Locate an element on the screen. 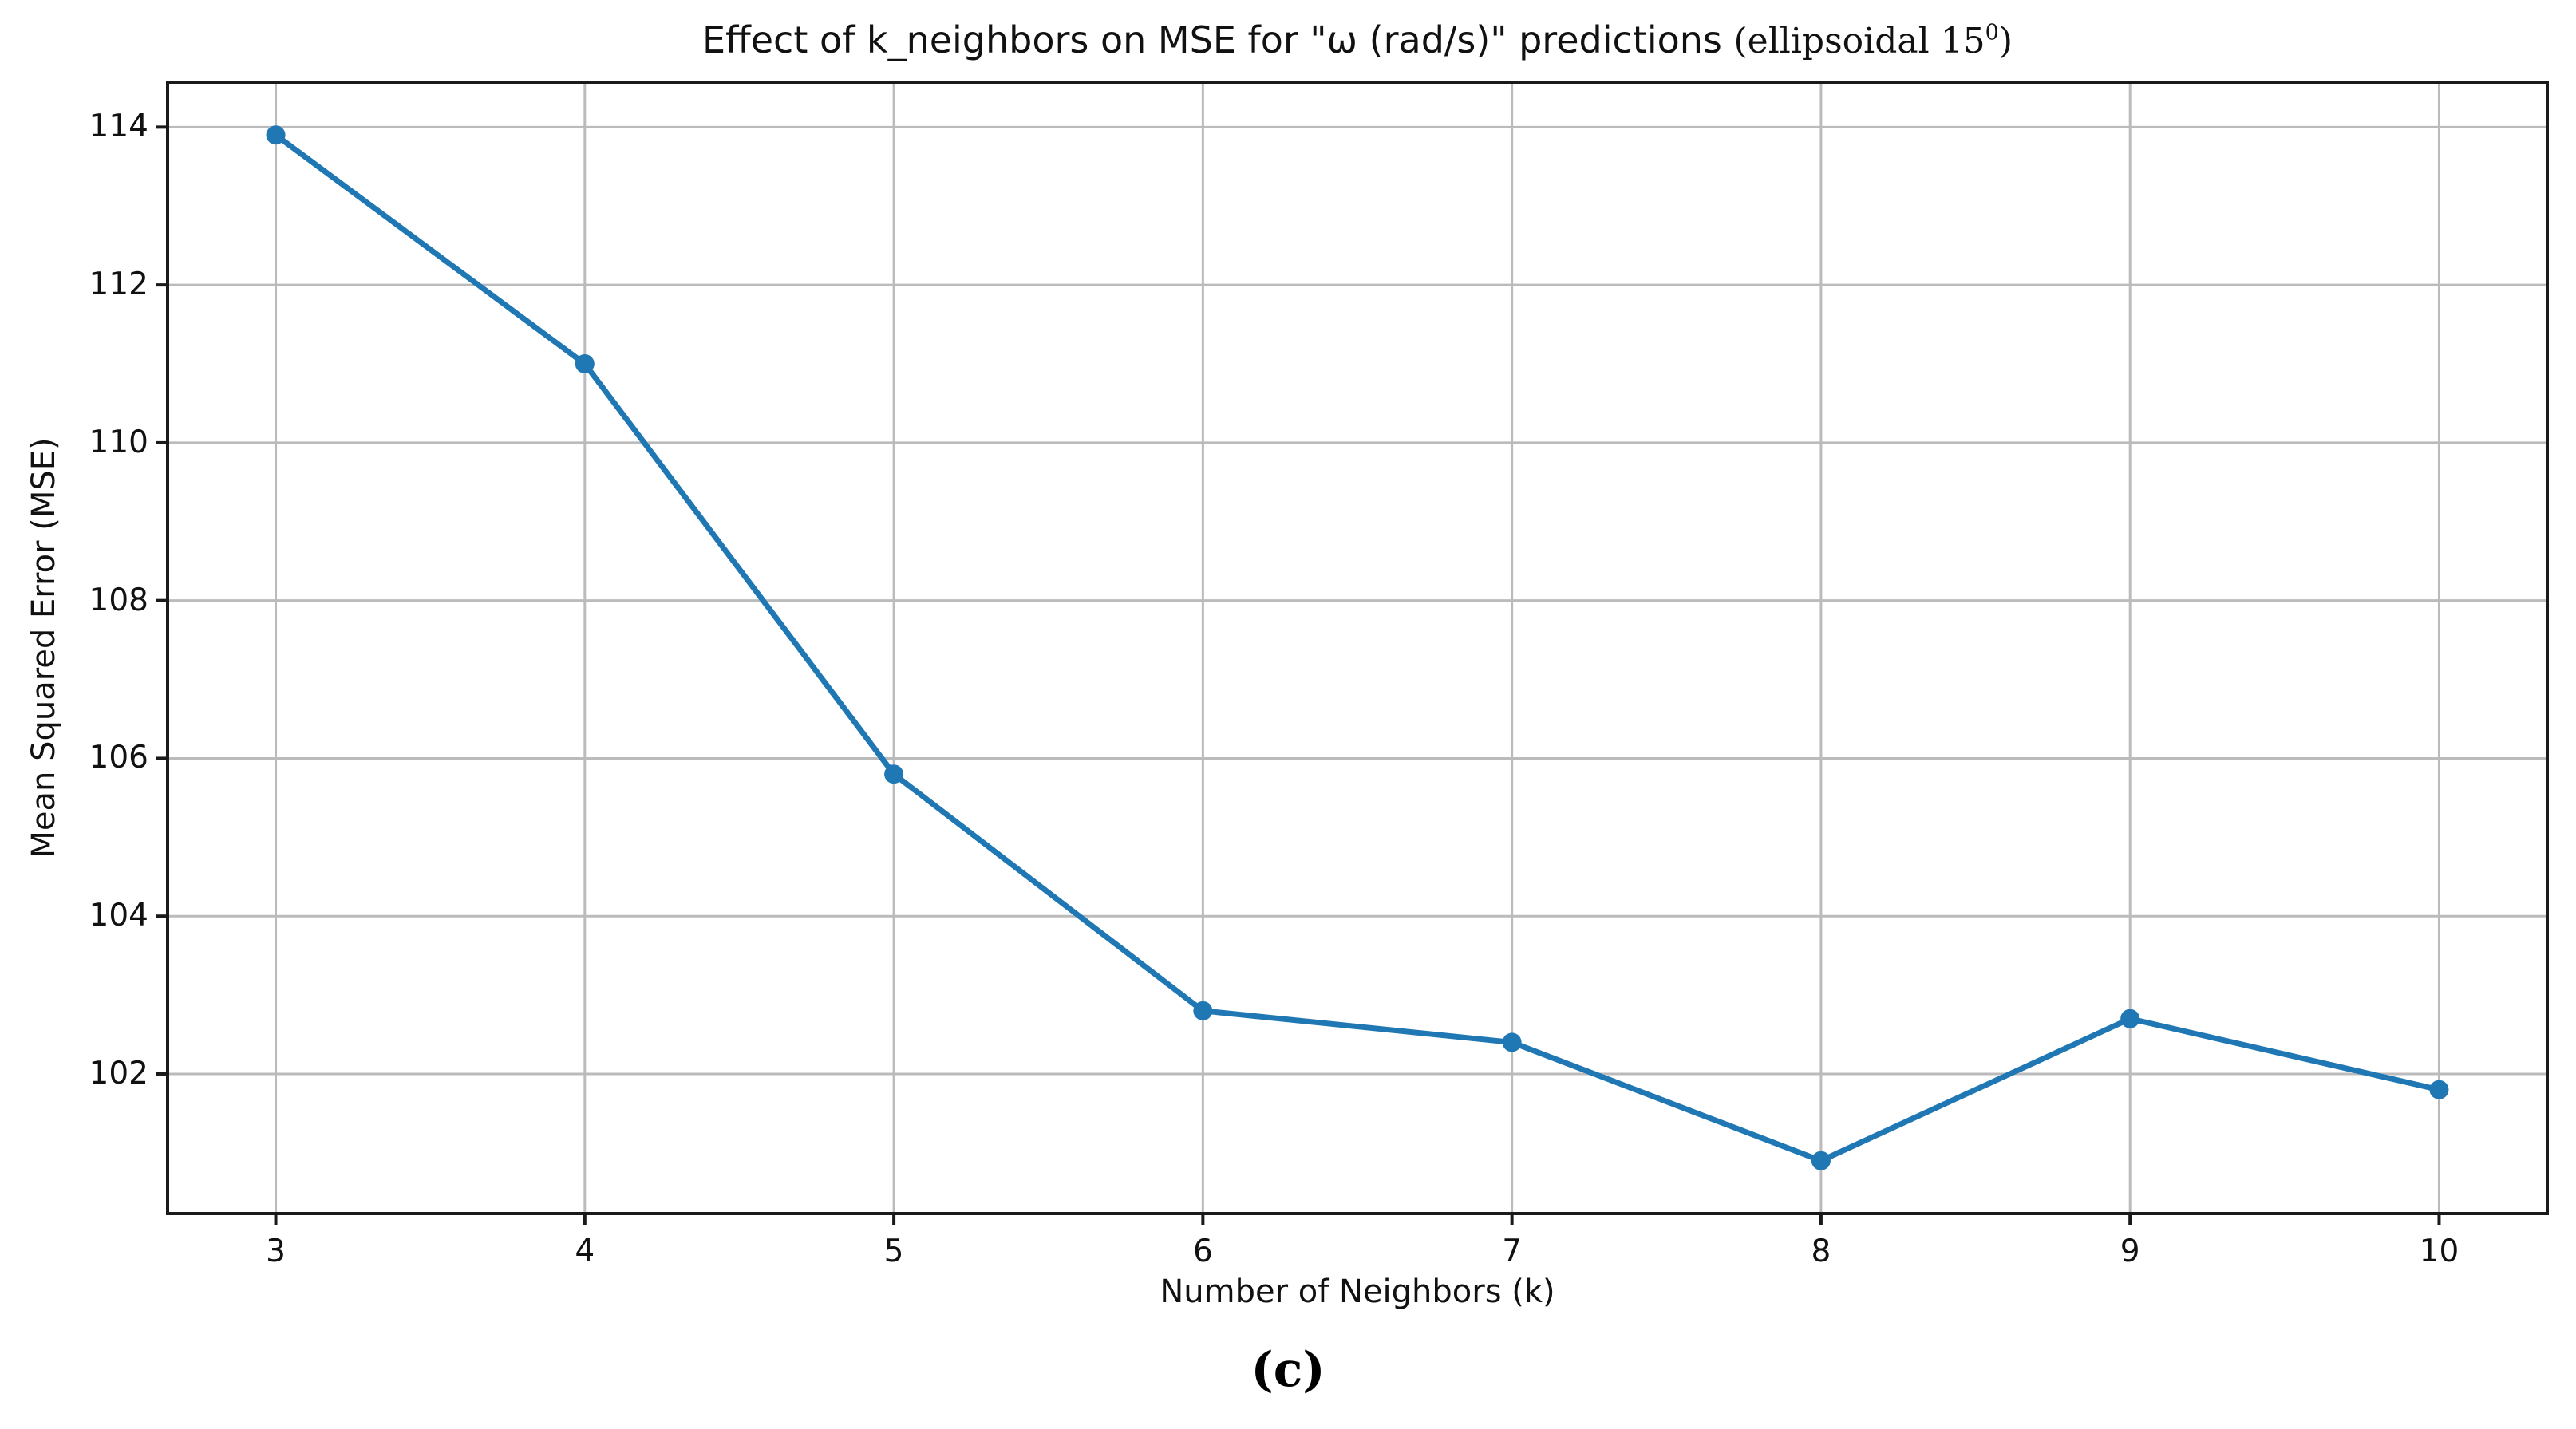  data-point-k5 is located at coordinates (894, 774).